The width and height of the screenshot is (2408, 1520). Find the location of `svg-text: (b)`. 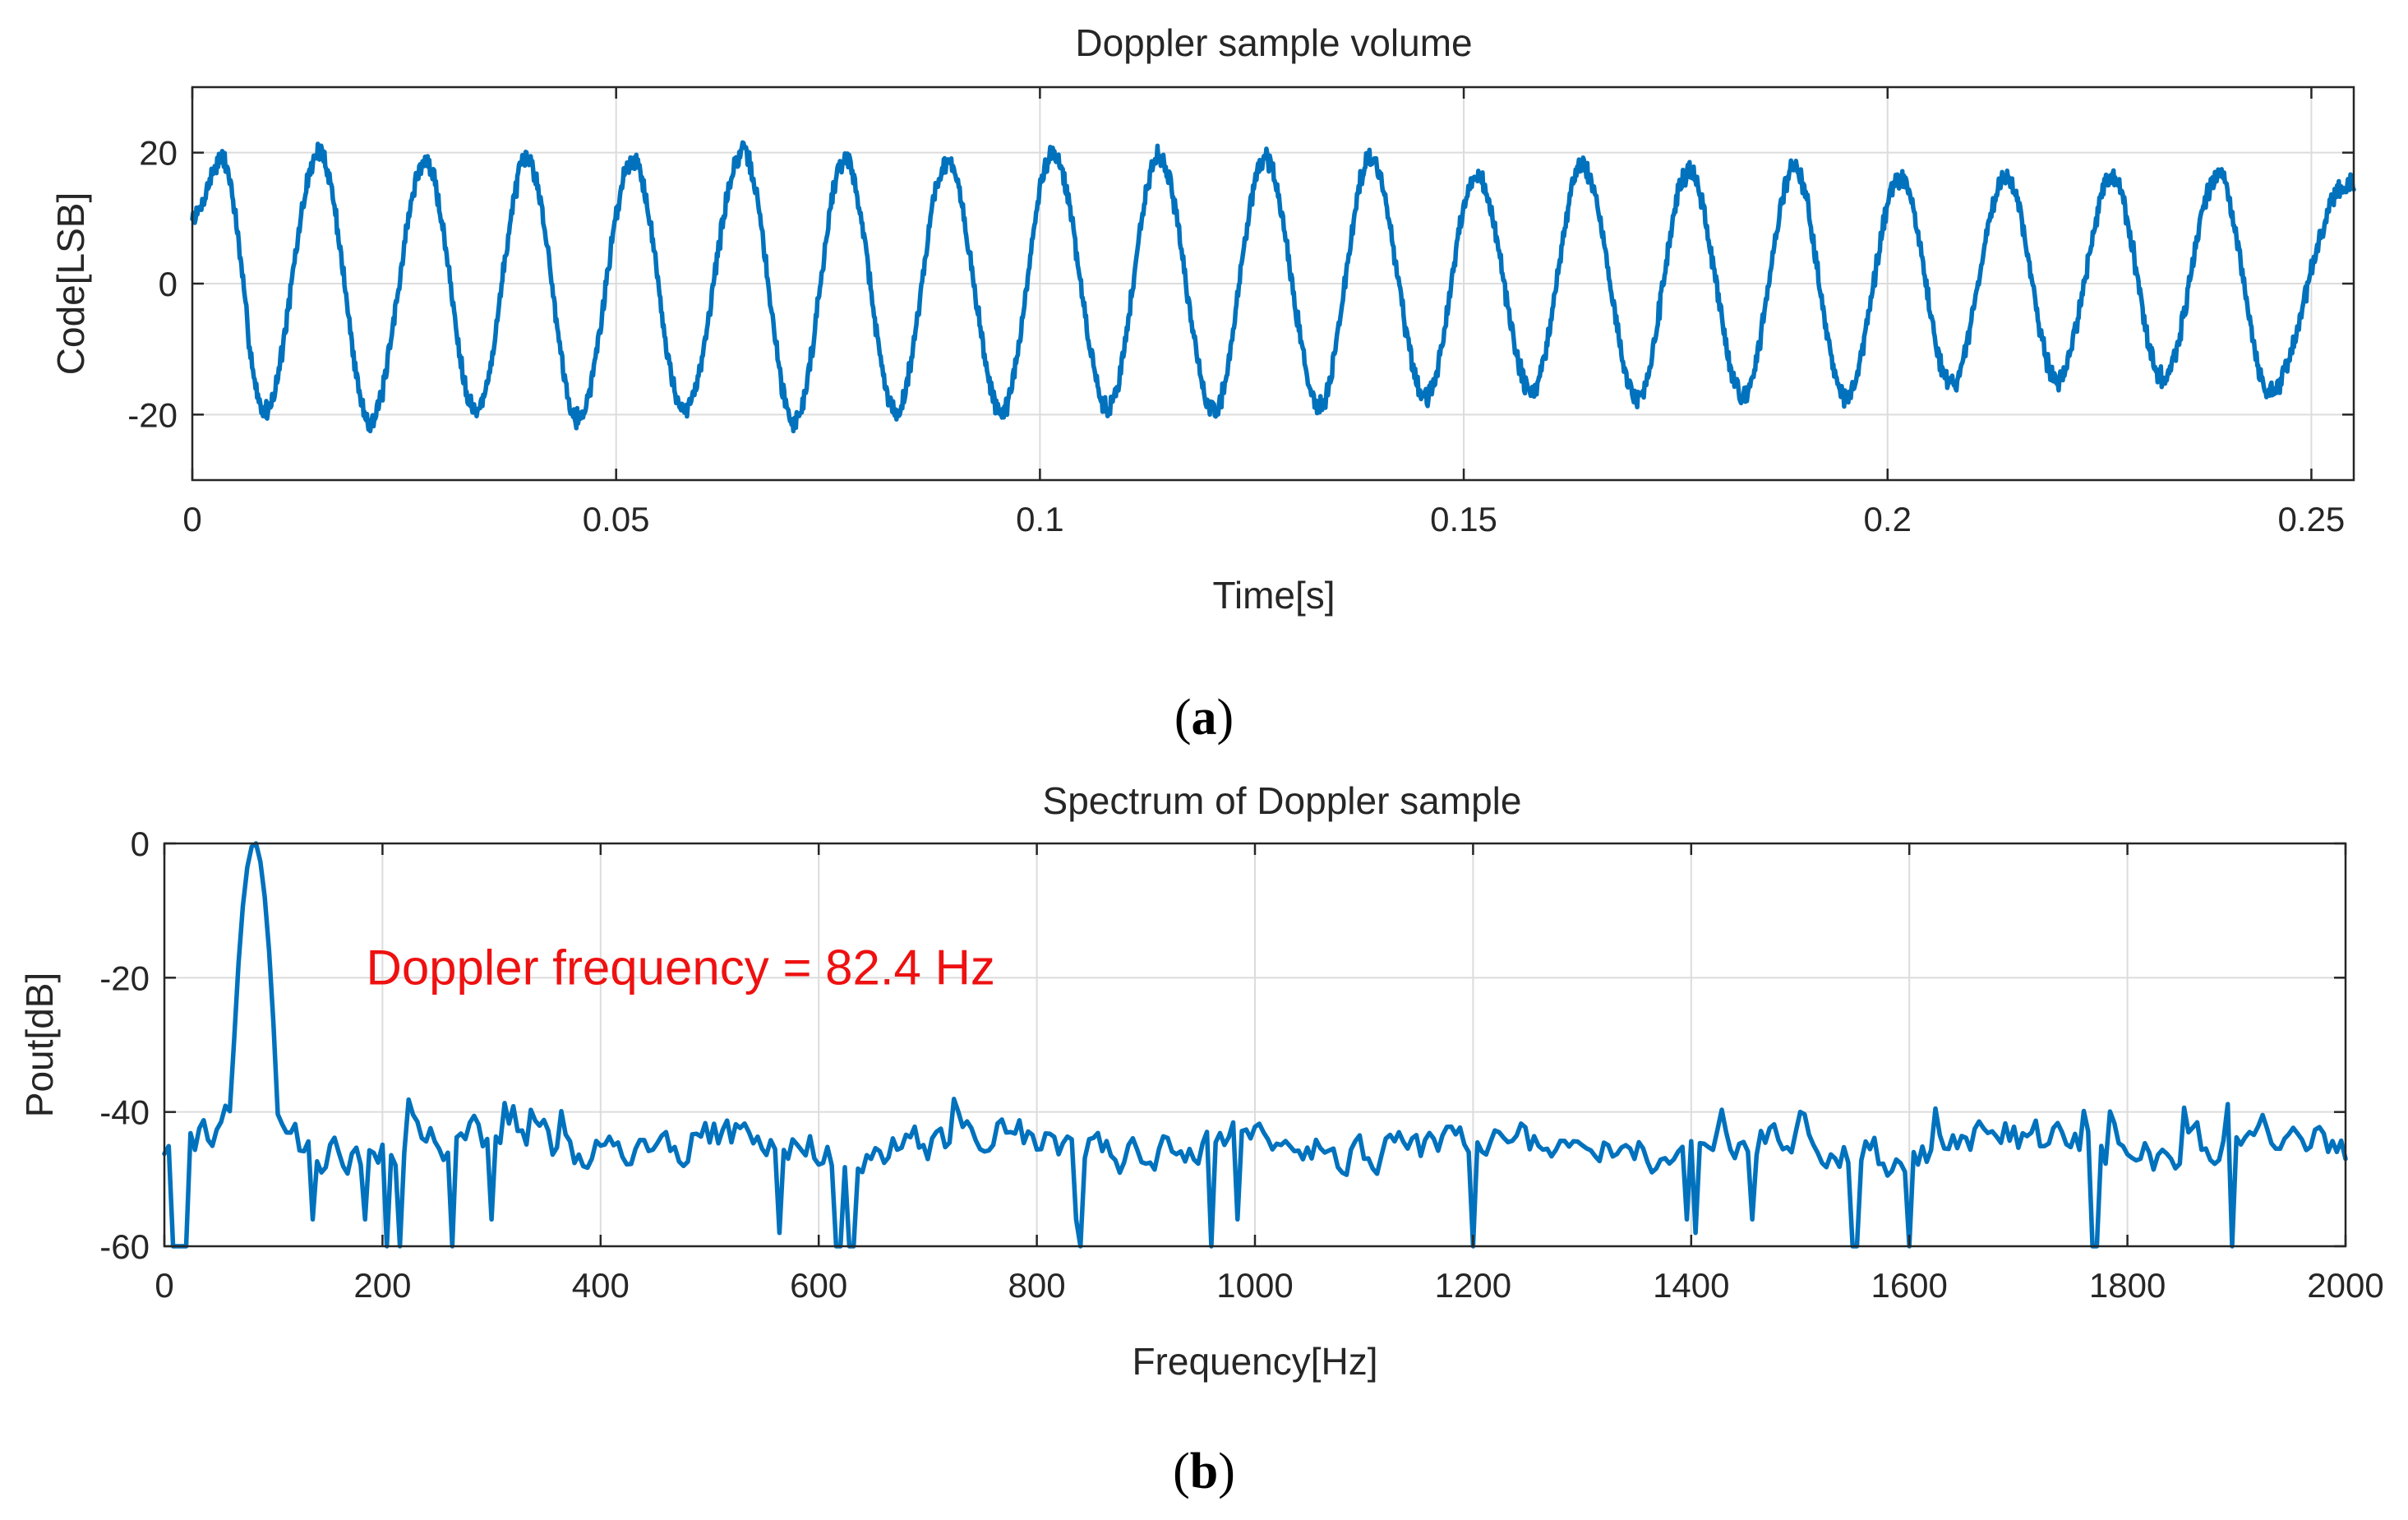

svg-text: (b) is located at coordinates (1204, 1471).